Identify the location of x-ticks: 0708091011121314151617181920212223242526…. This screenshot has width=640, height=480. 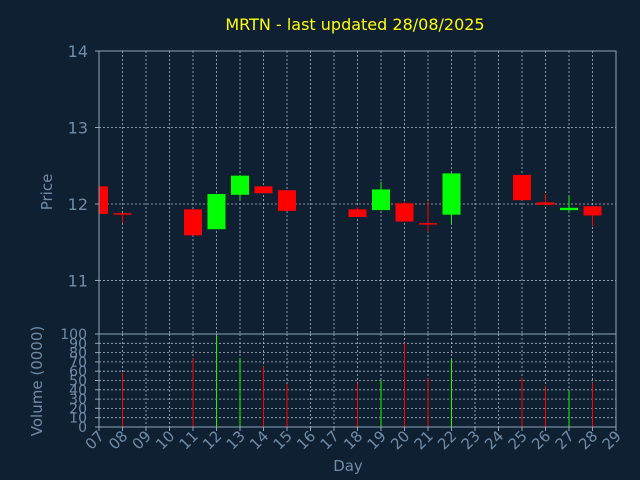
(353, 440).